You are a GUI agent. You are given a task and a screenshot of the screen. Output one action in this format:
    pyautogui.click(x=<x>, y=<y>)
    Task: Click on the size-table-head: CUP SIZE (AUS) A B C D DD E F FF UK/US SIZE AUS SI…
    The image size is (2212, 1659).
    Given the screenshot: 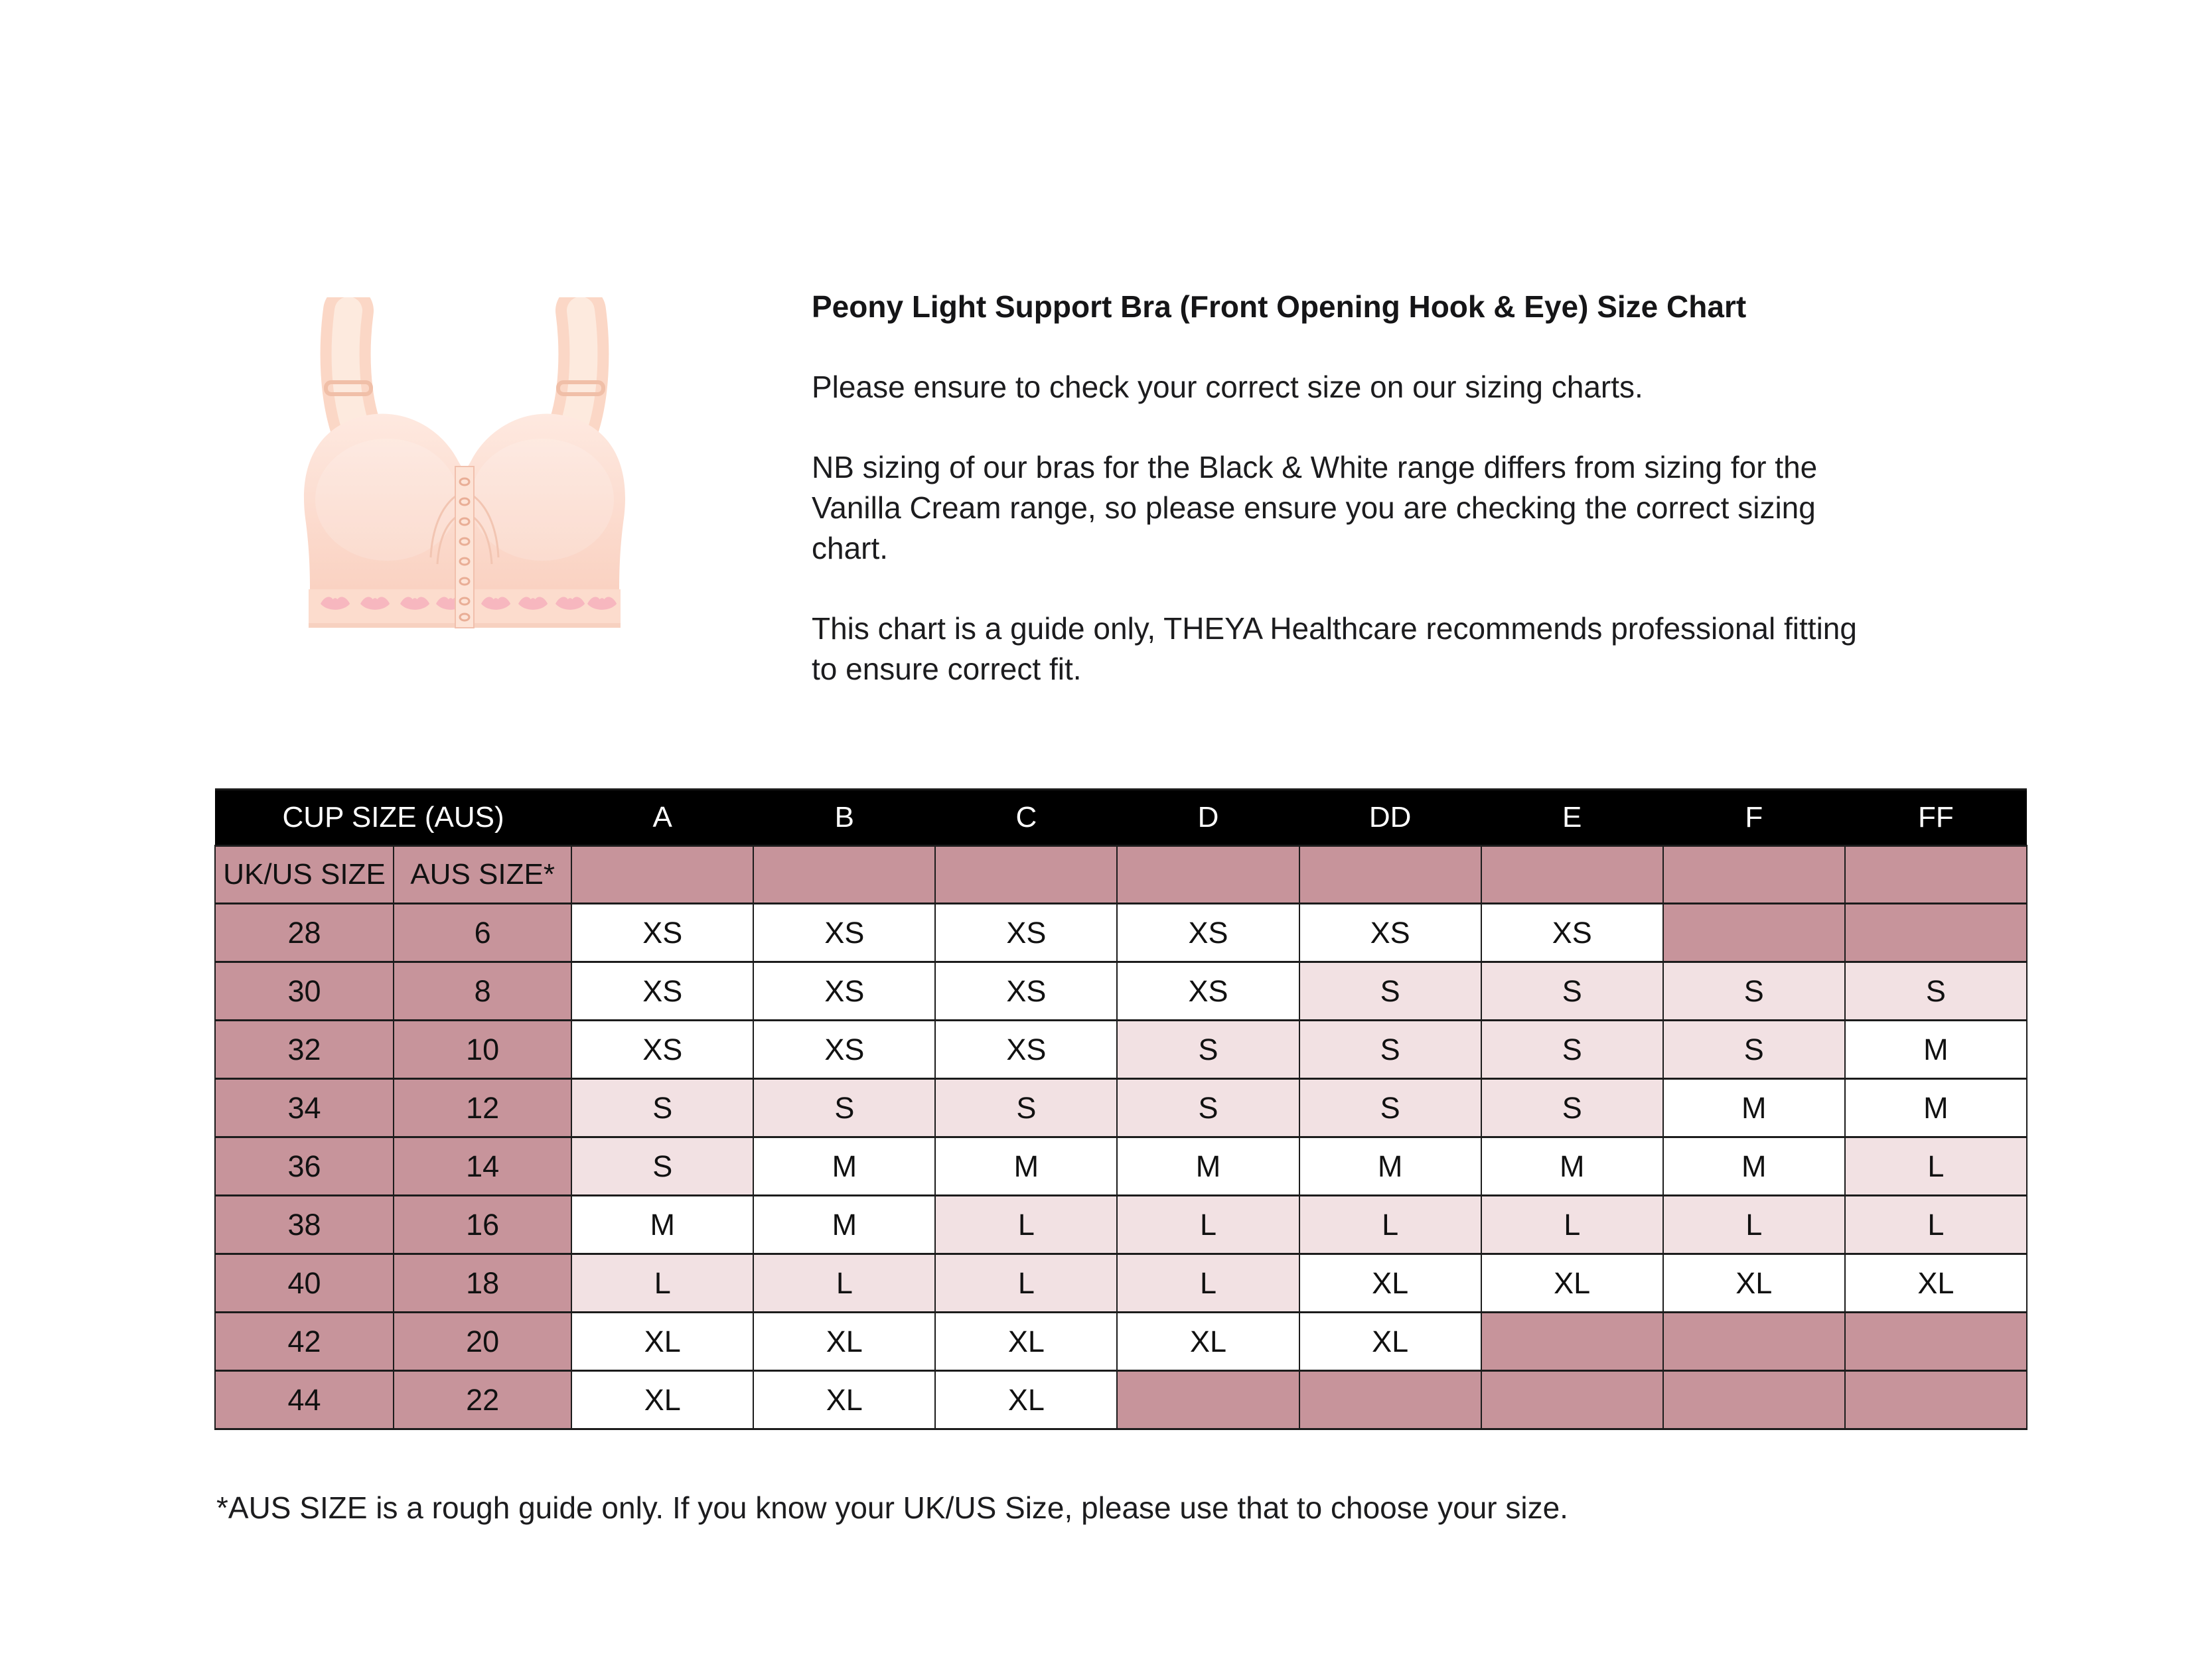 What is the action you would take?
    pyautogui.click(x=1121, y=846)
    